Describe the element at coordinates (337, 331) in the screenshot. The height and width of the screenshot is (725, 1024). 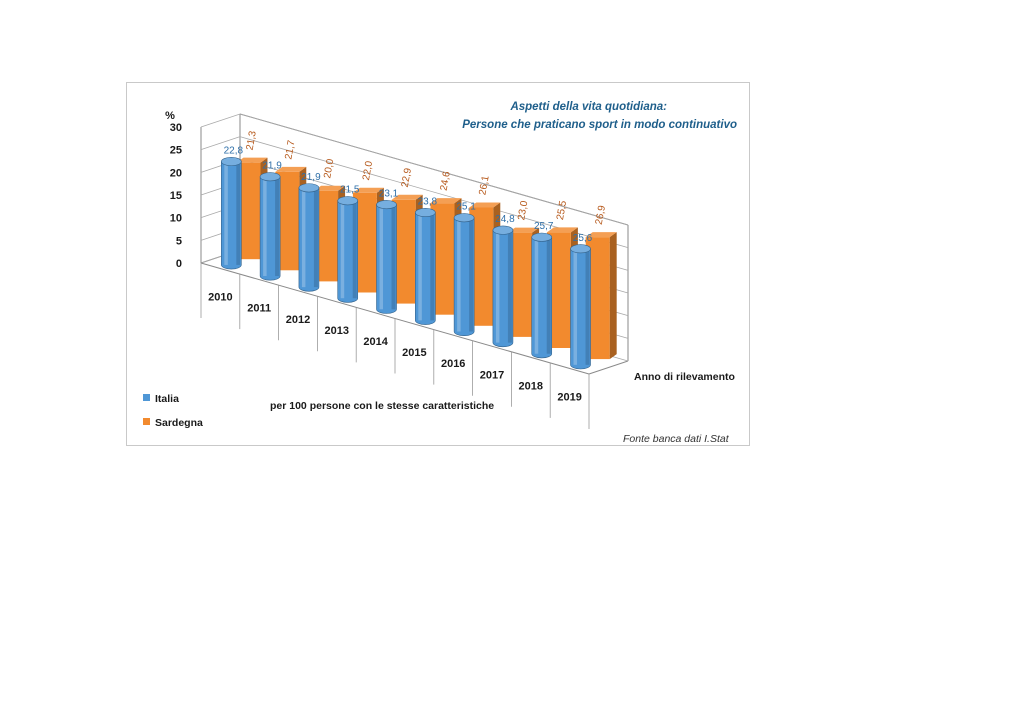
I see `x-tick-label: 2013` at that location.